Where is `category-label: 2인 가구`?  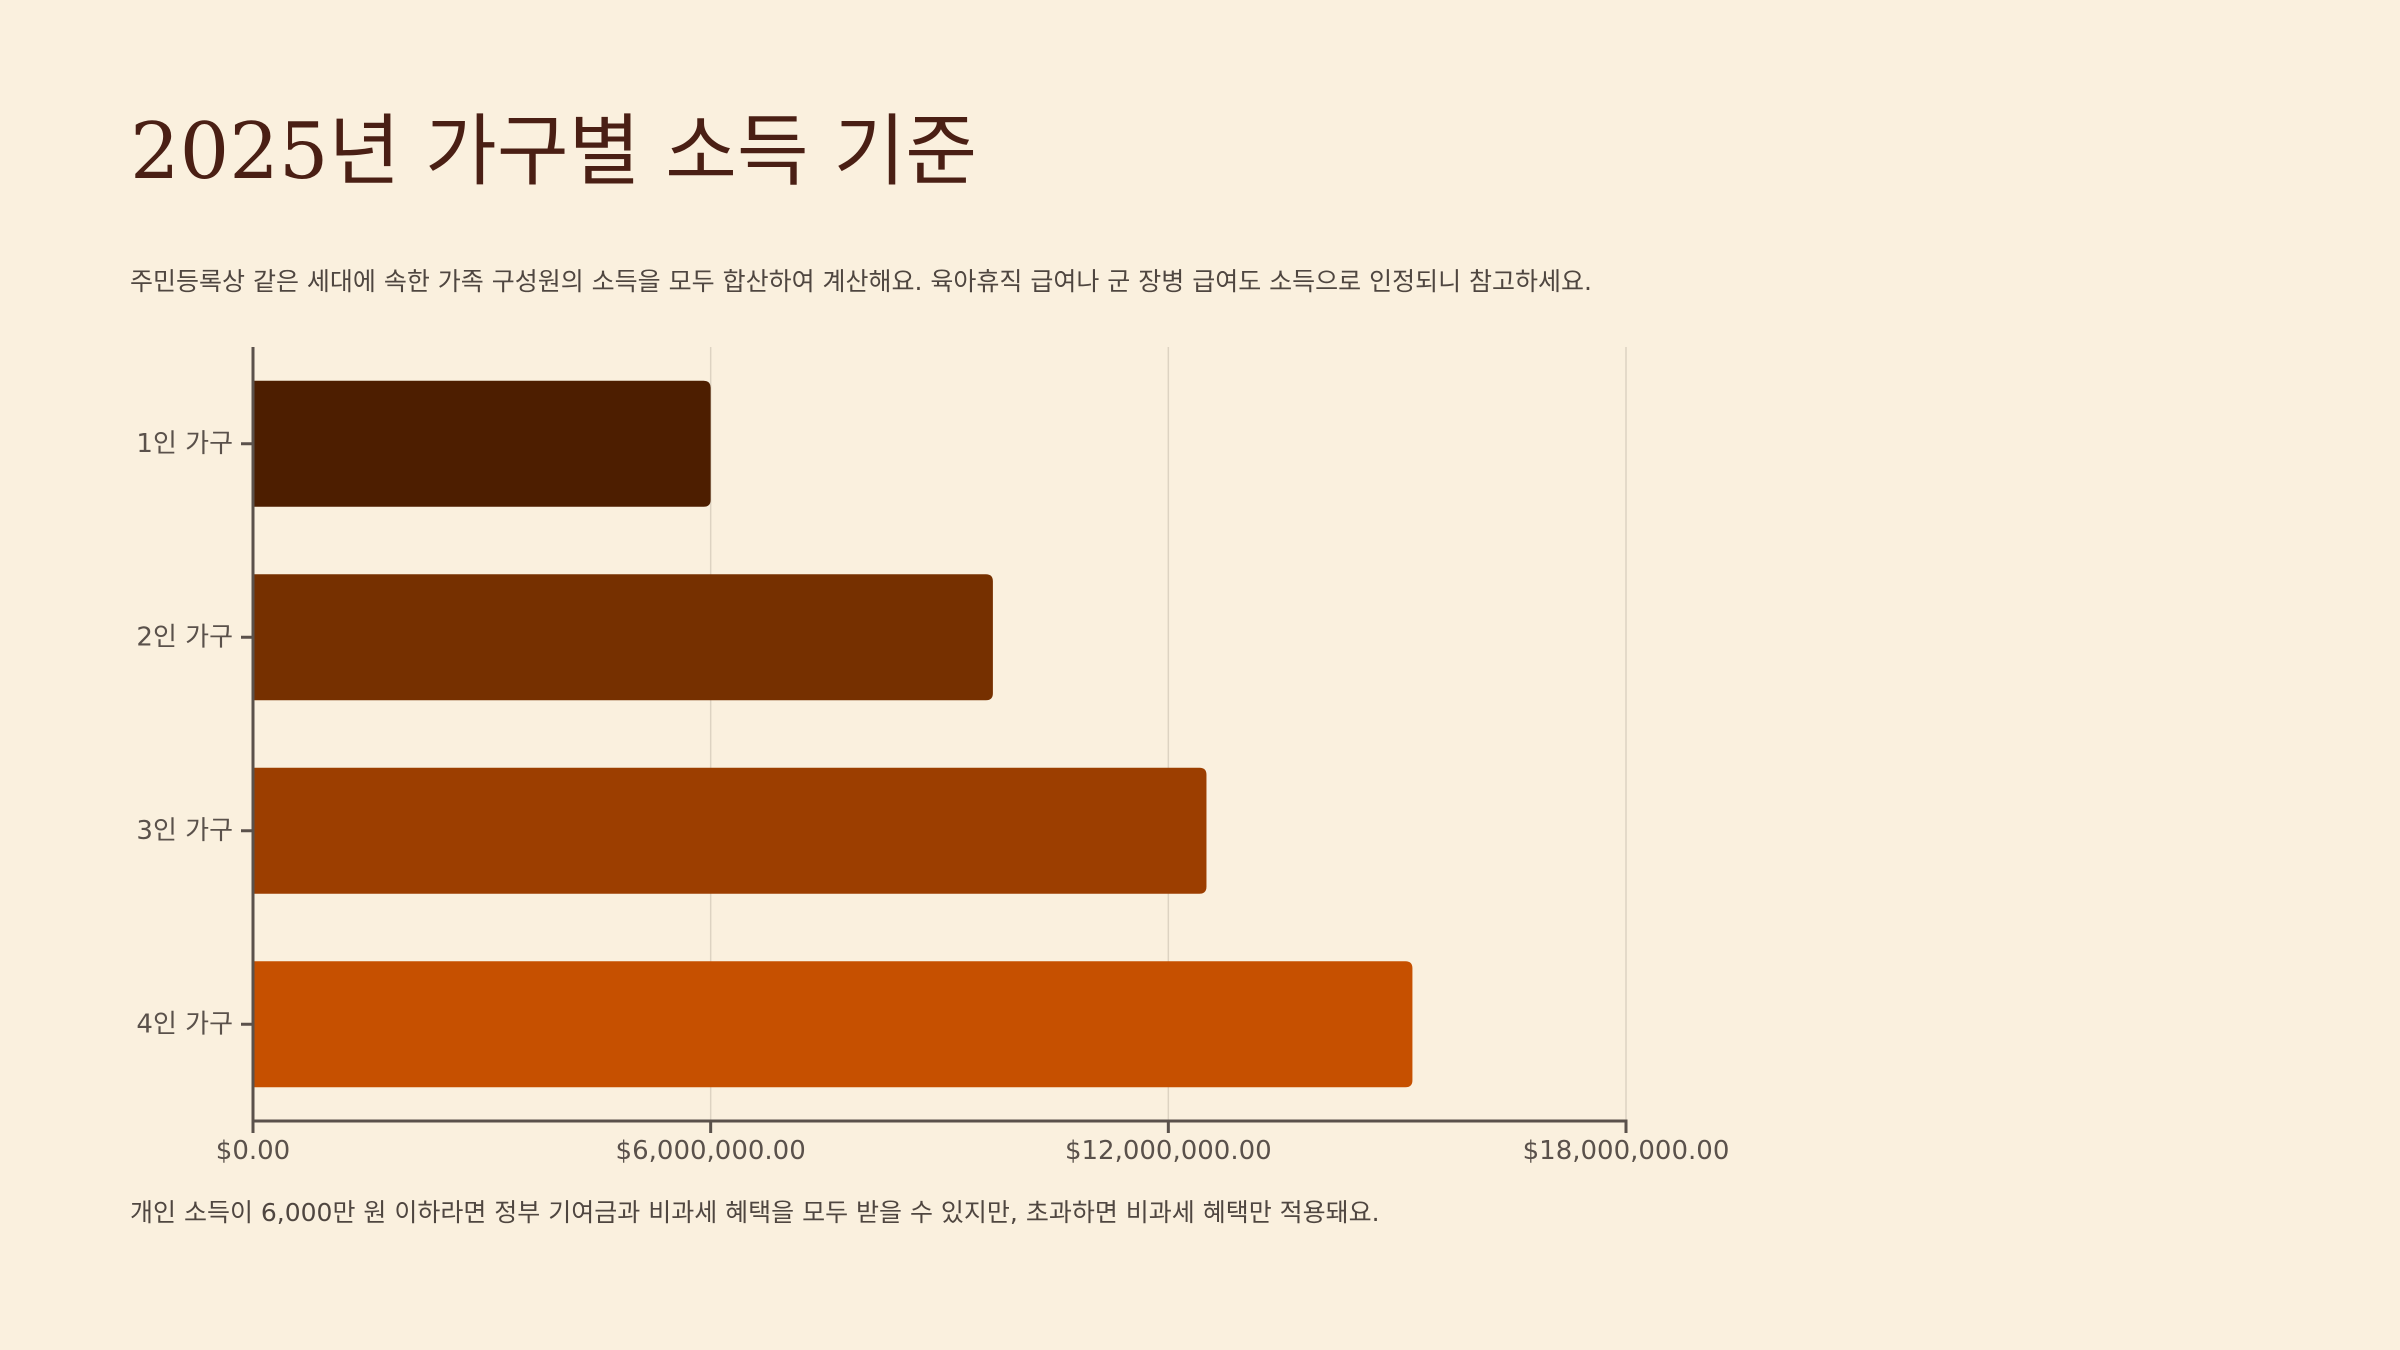
category-label: 2인 가구 is located at coordinates (184, 637).